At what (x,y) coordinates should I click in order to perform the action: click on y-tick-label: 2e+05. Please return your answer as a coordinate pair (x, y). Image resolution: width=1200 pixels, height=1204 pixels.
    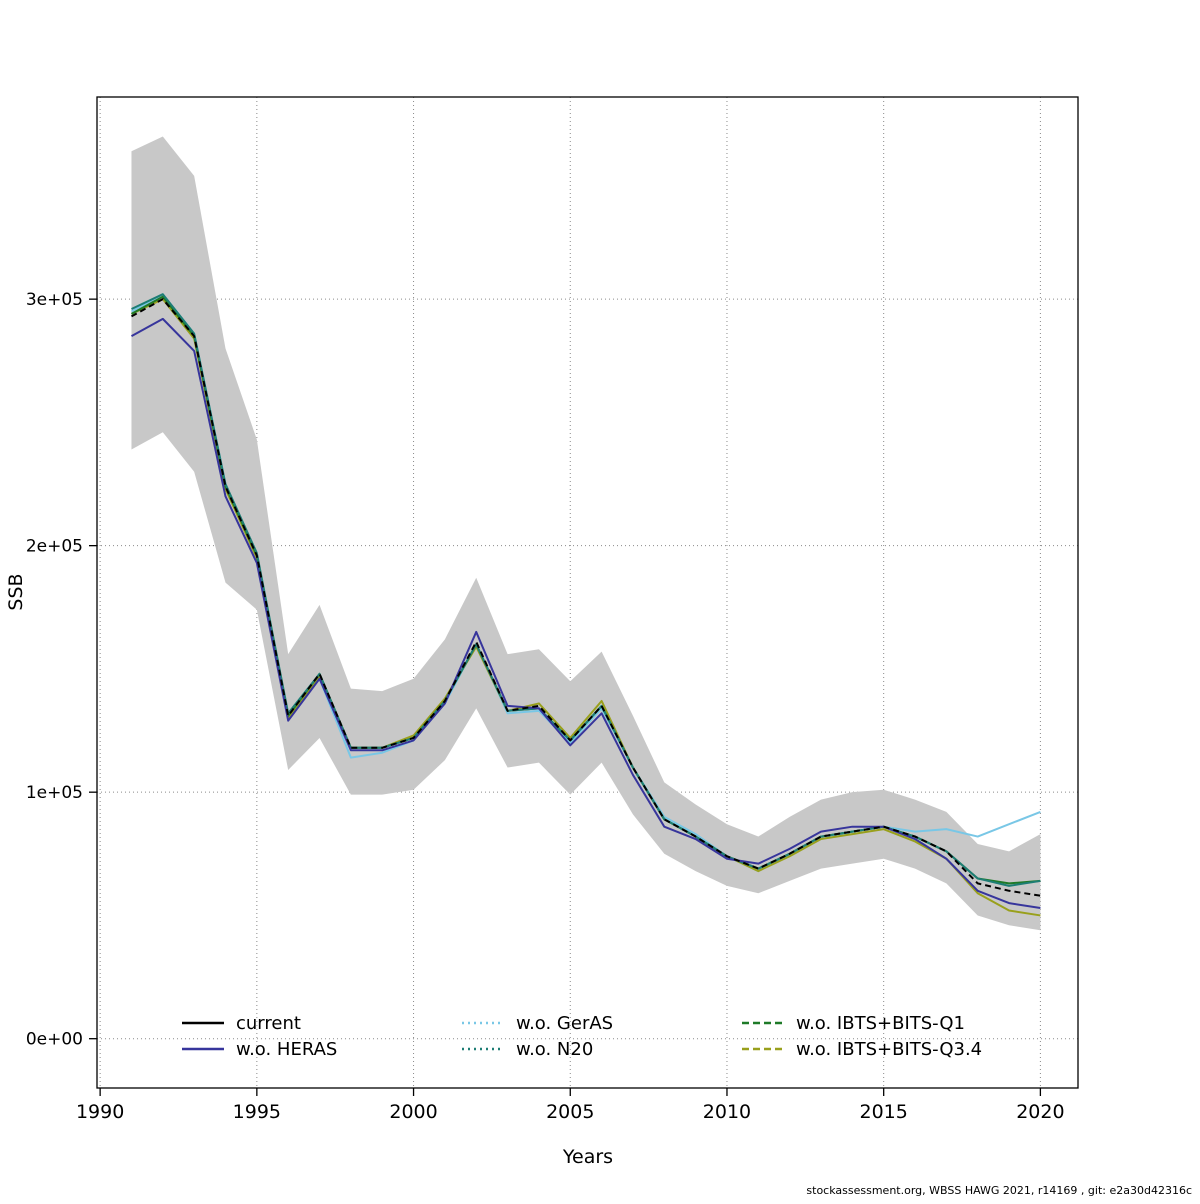
    Looking at the image, I should click on (54, 547).